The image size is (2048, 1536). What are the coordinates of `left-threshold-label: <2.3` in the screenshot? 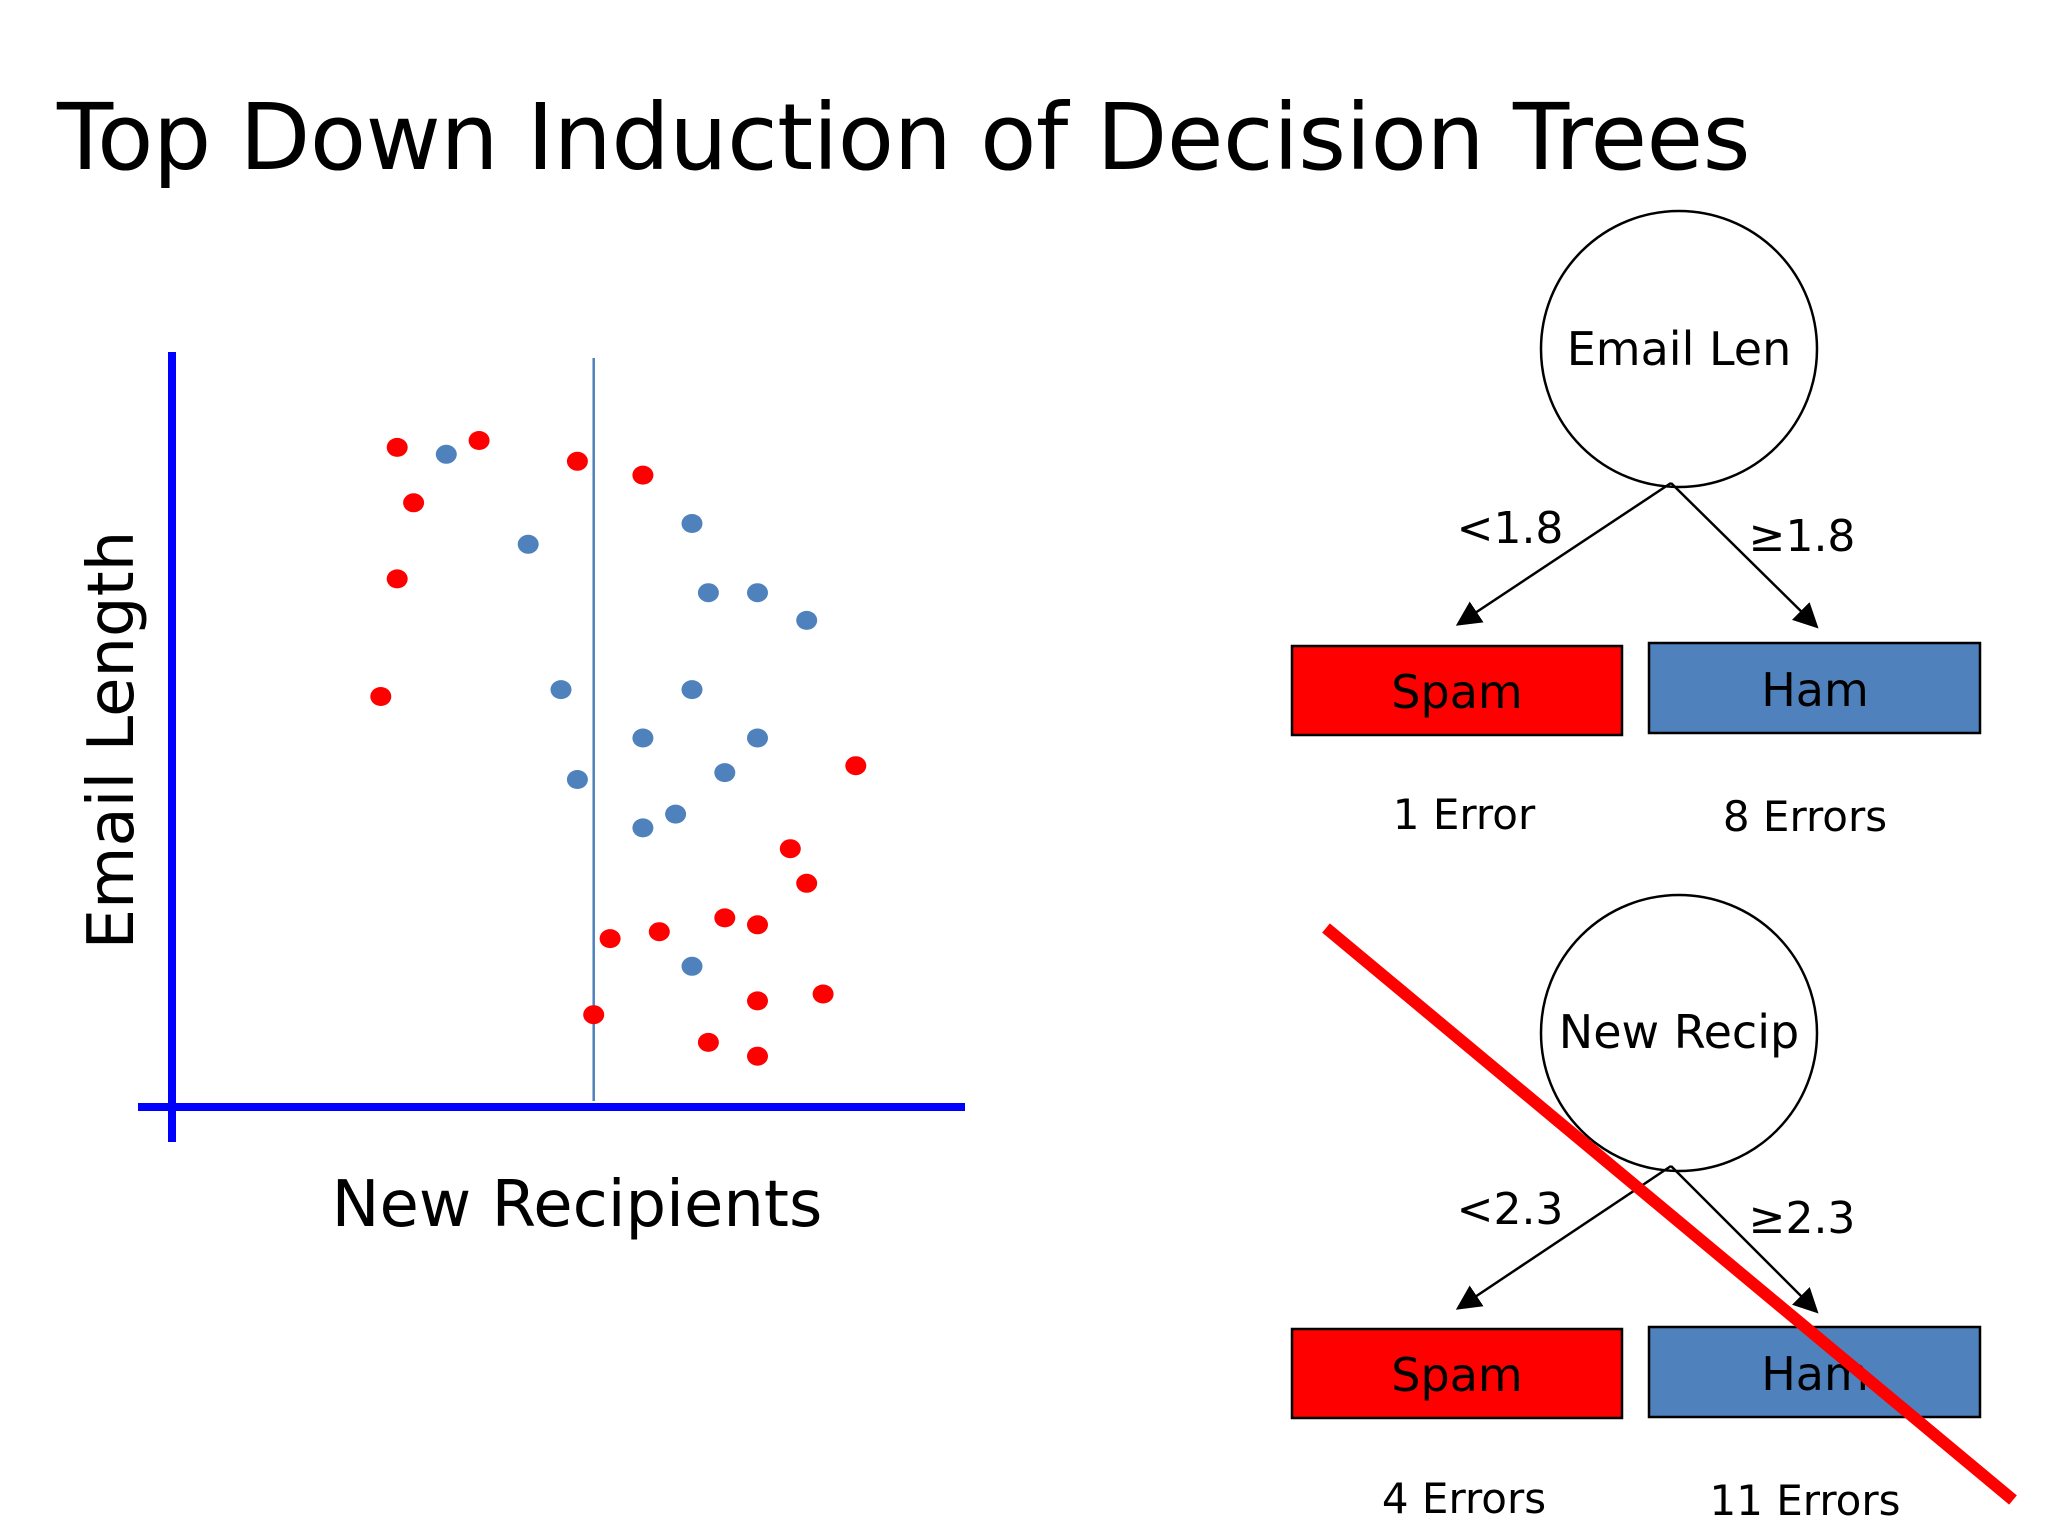 It's located at (1510, 1209).